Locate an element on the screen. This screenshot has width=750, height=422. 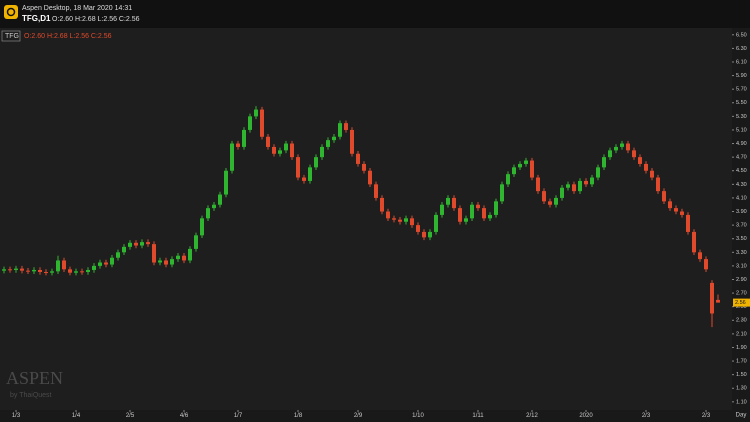
y-tick-label: 4.70 is located at coordinates (741, 158).